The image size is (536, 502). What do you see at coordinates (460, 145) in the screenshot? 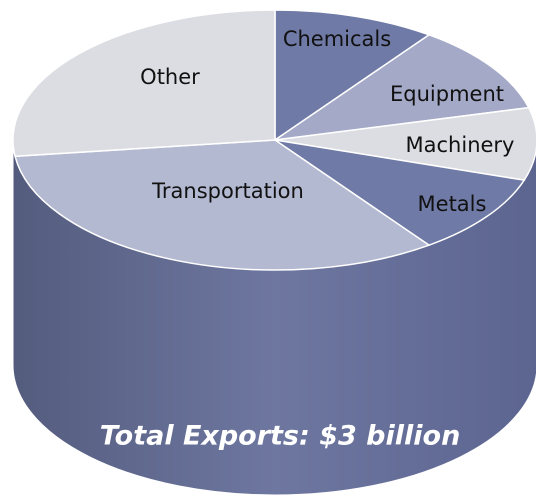
I see `slice-label: Machinery` at bounding box center [460, 145].